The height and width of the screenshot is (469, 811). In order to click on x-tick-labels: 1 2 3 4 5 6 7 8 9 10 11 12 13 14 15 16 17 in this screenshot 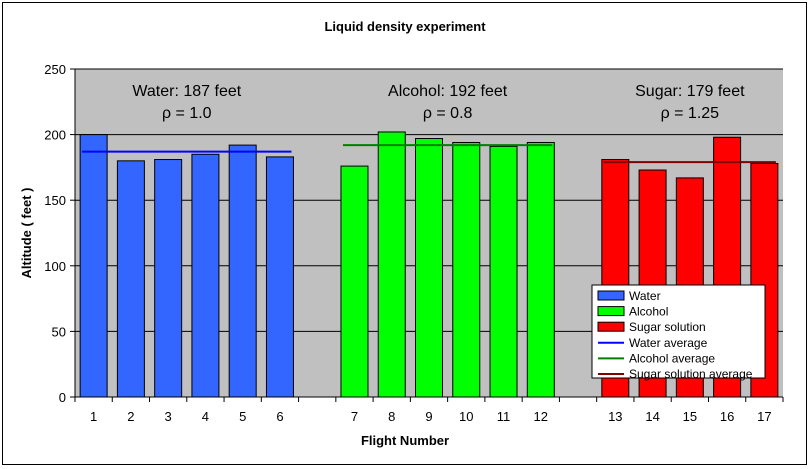, I will do `click(431, 416)`.